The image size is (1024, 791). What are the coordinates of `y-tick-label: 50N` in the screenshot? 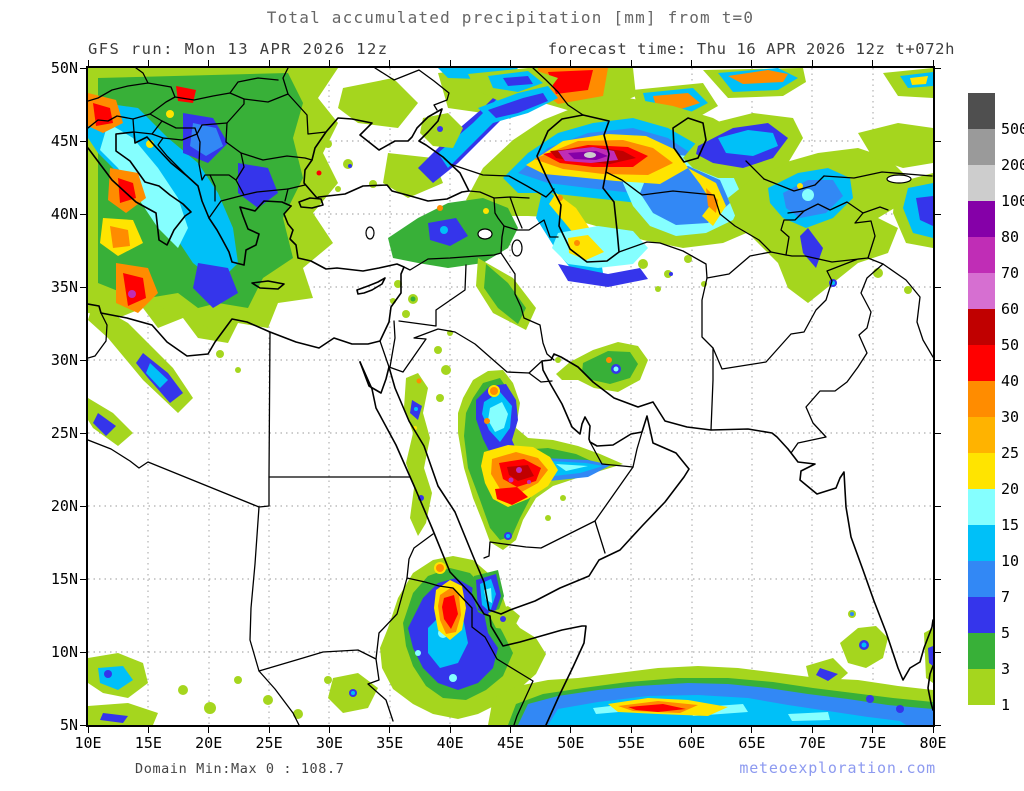 It's located at (64, 68).